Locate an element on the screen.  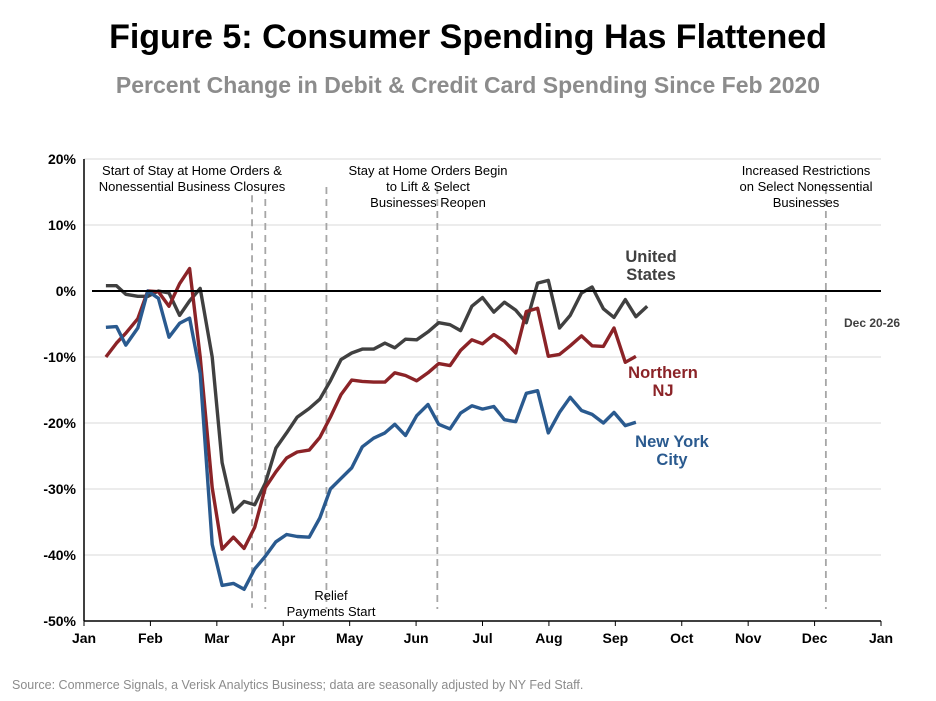
series-label: United States is located at coordinates (650, 266).